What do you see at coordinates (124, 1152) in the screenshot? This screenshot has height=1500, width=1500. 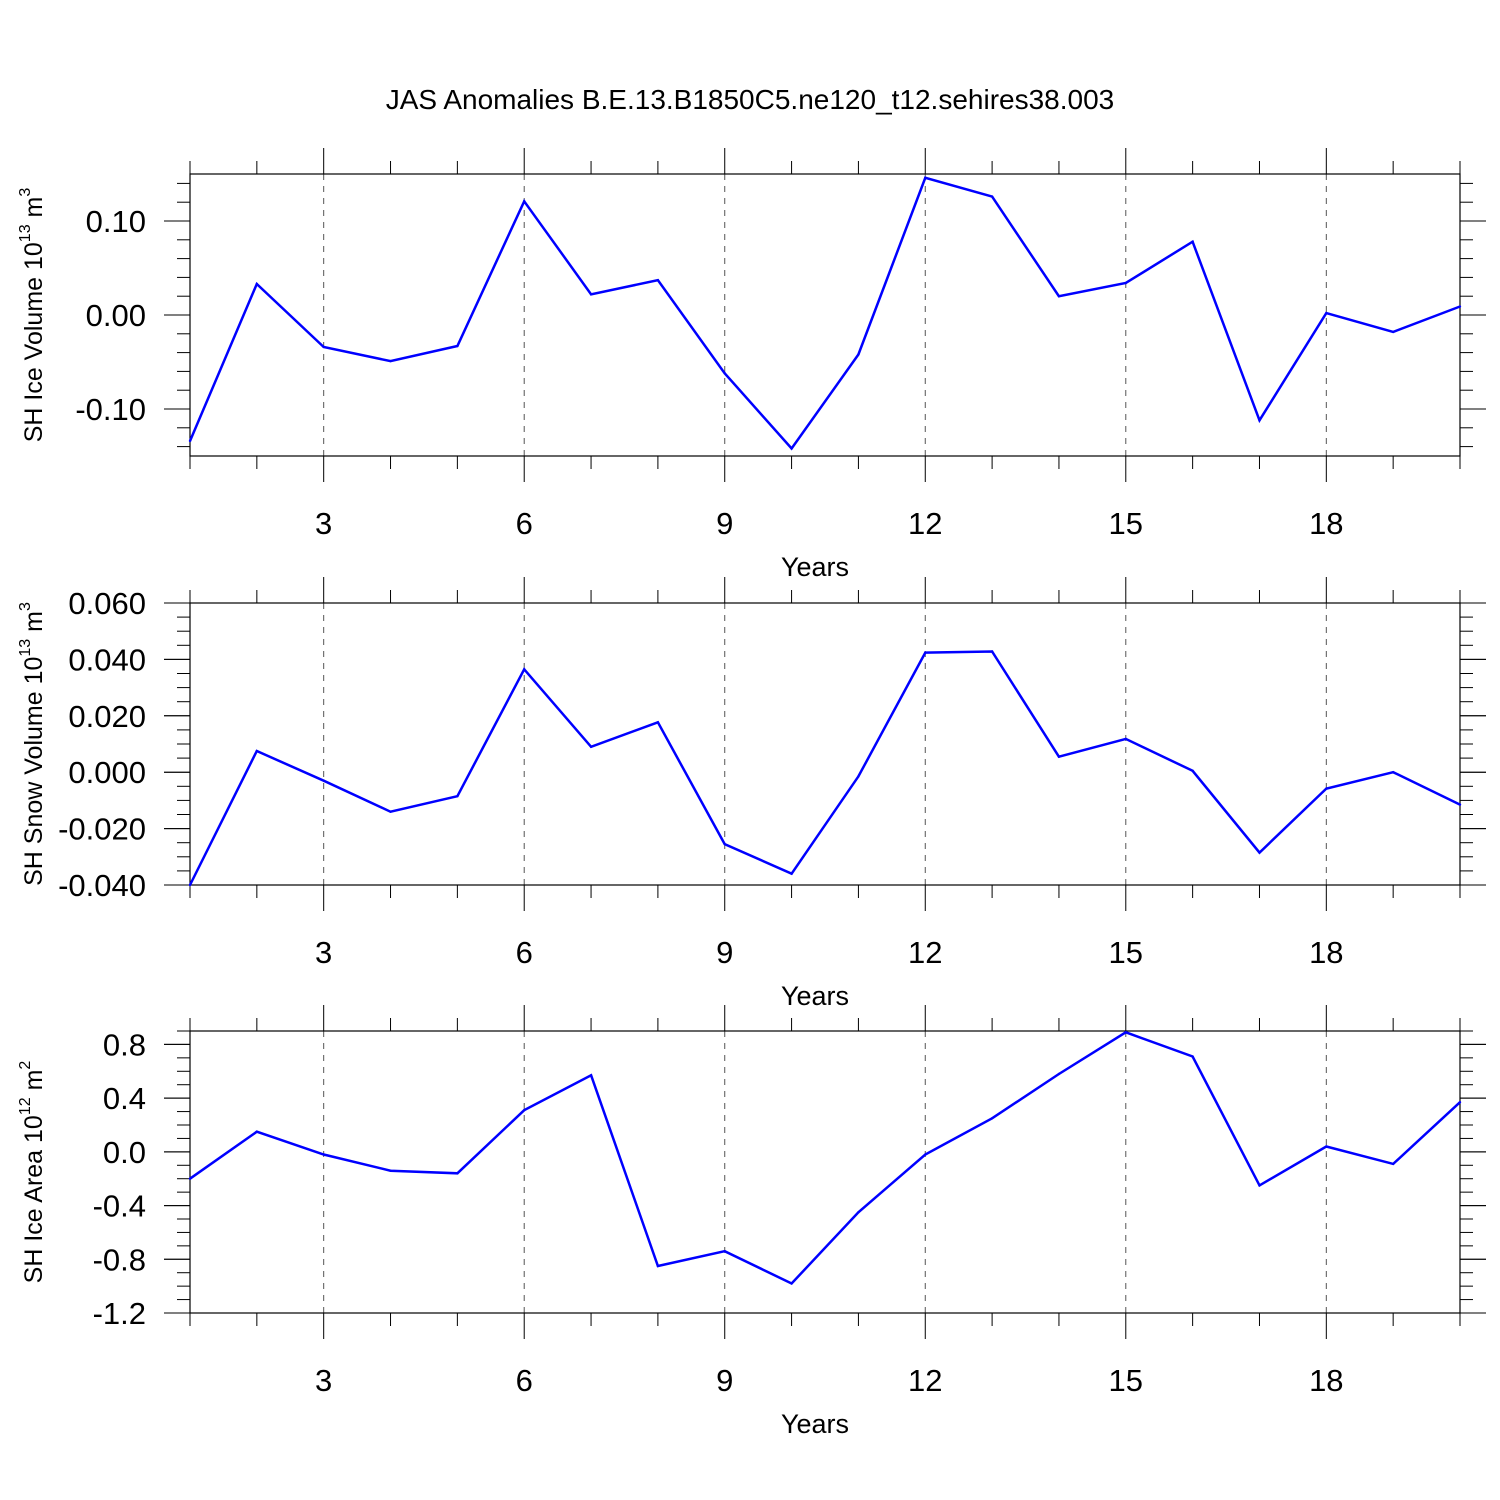 I see `y-tick-label: 0.0` at bounding box center [124, 1152].